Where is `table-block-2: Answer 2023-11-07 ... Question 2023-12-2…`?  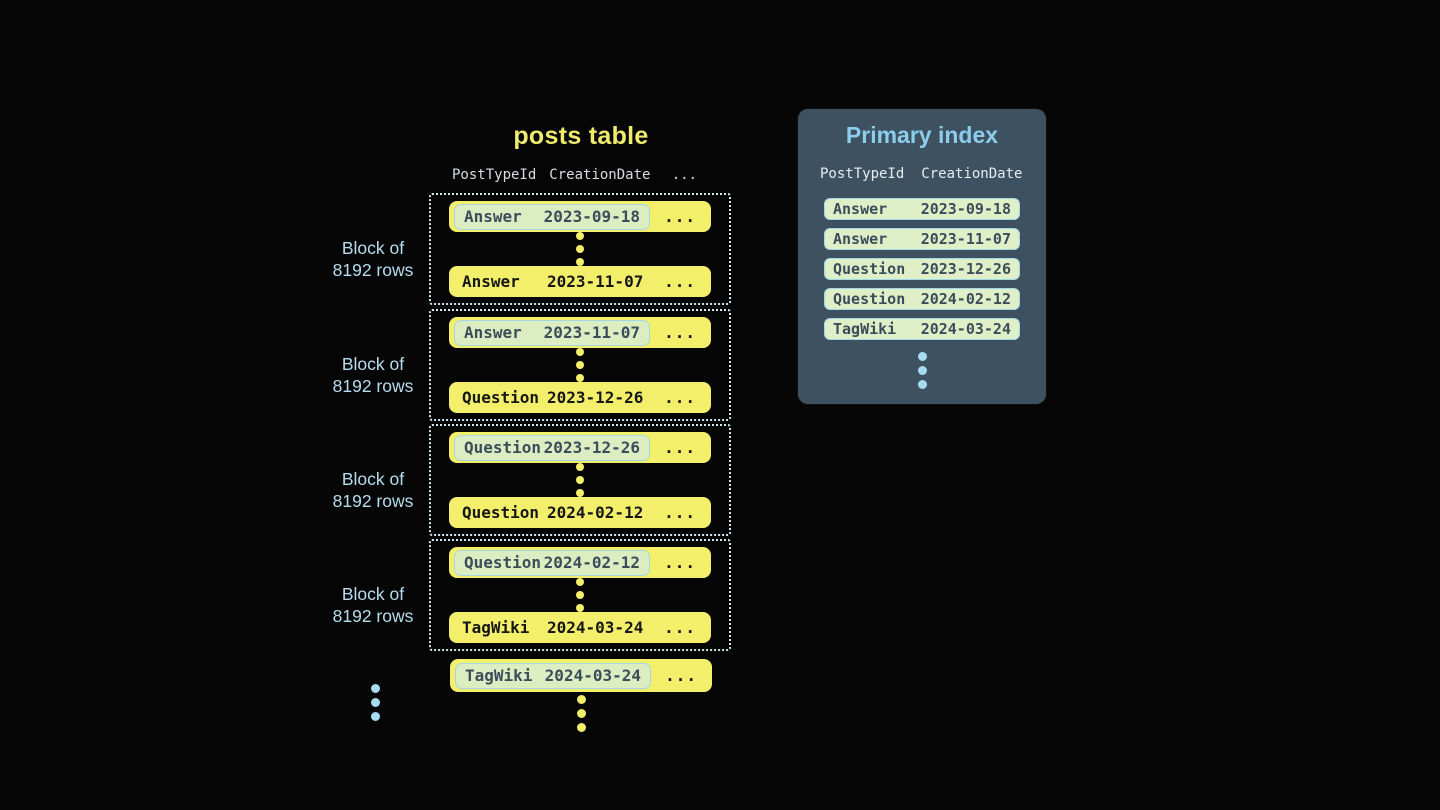 table-block-2: Answer 2023-11-07 ... Question 2023-12-2… is located at coordinates (580, 365).